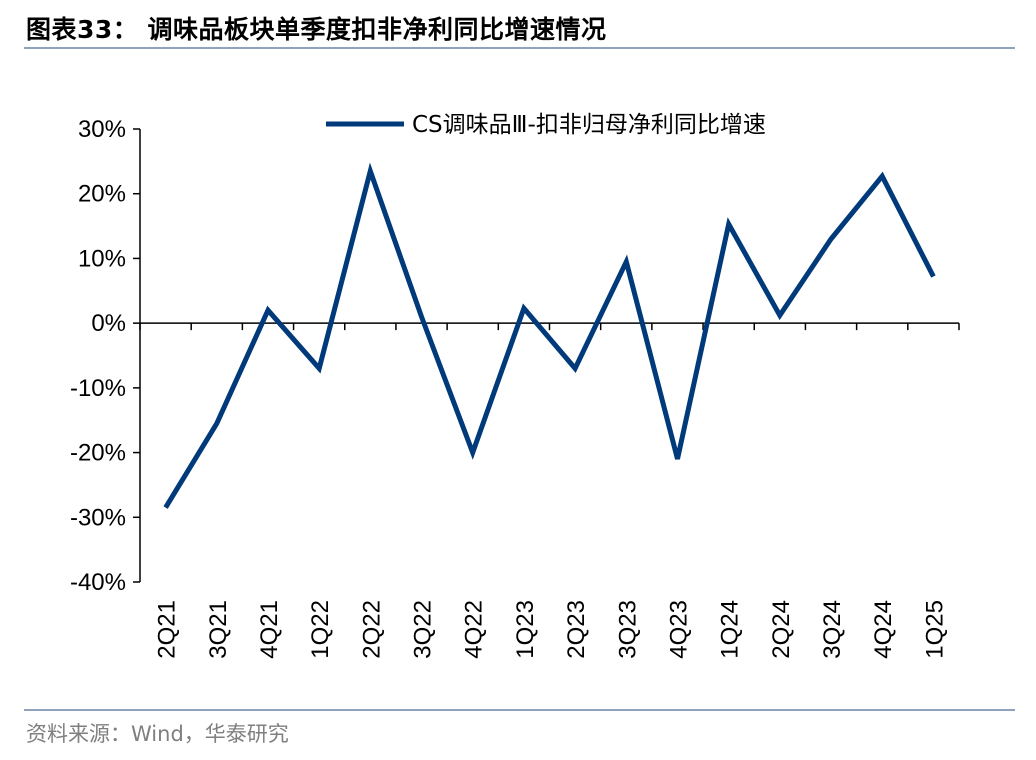 The height and width of the screenshot is (760, 1036). Describe the element at coordinates (102, 129) in the screenshot. I see `y-tick-label: 30%` at that location.